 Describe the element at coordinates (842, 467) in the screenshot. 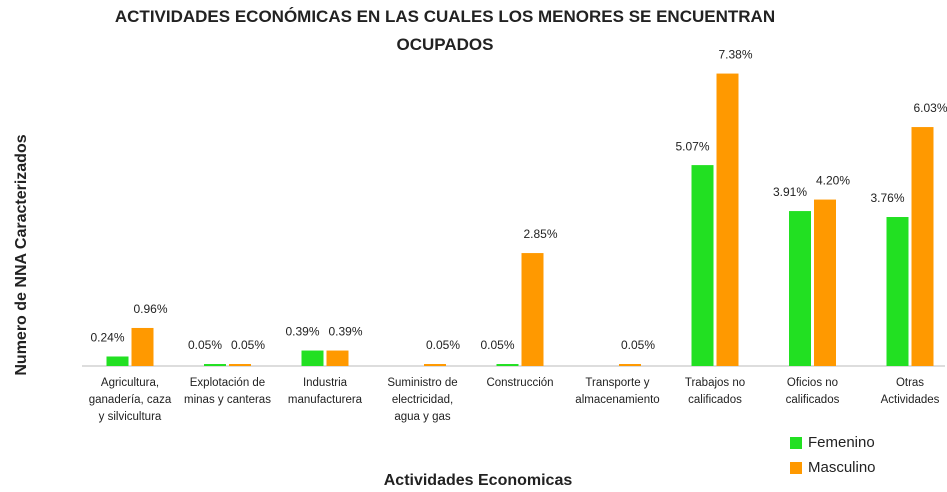

I see `legend-label: Masculino` at that location.